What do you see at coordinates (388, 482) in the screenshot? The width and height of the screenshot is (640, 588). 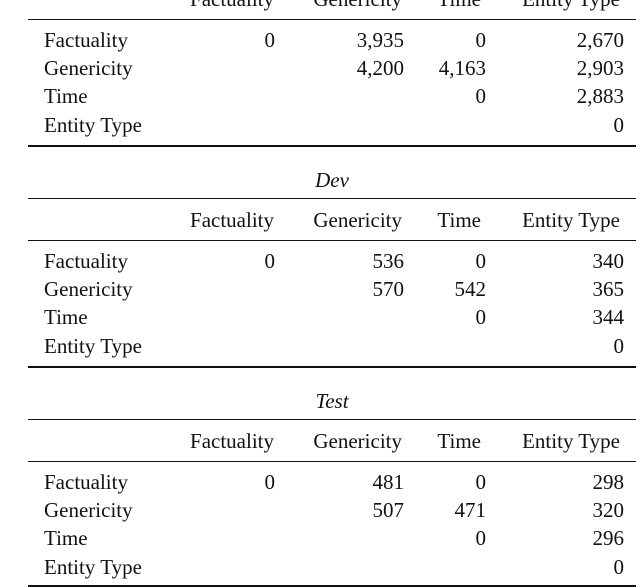 I see `table-cell: 481` at bounding box center [388, 482].